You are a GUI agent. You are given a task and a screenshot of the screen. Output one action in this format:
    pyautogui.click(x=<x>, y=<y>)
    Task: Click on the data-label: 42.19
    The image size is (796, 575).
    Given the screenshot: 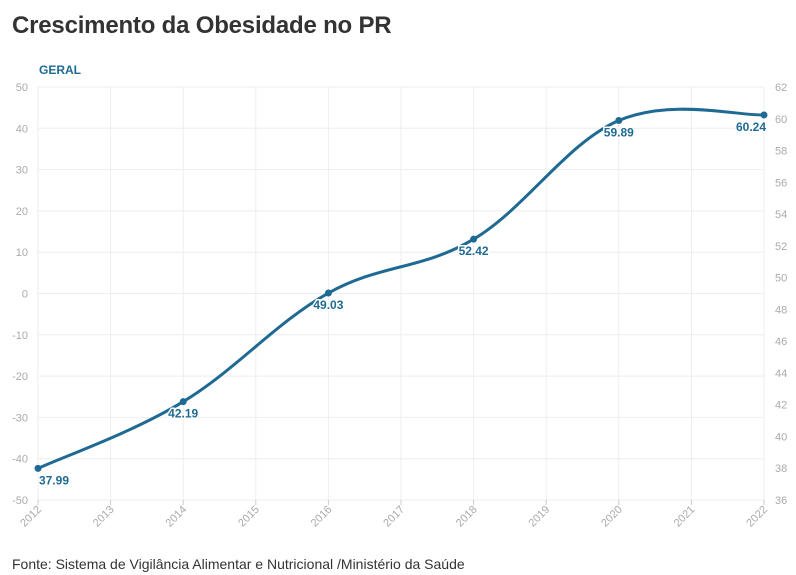 What is the action you would take?
    pyautogui.click(x=183, y=414)
    